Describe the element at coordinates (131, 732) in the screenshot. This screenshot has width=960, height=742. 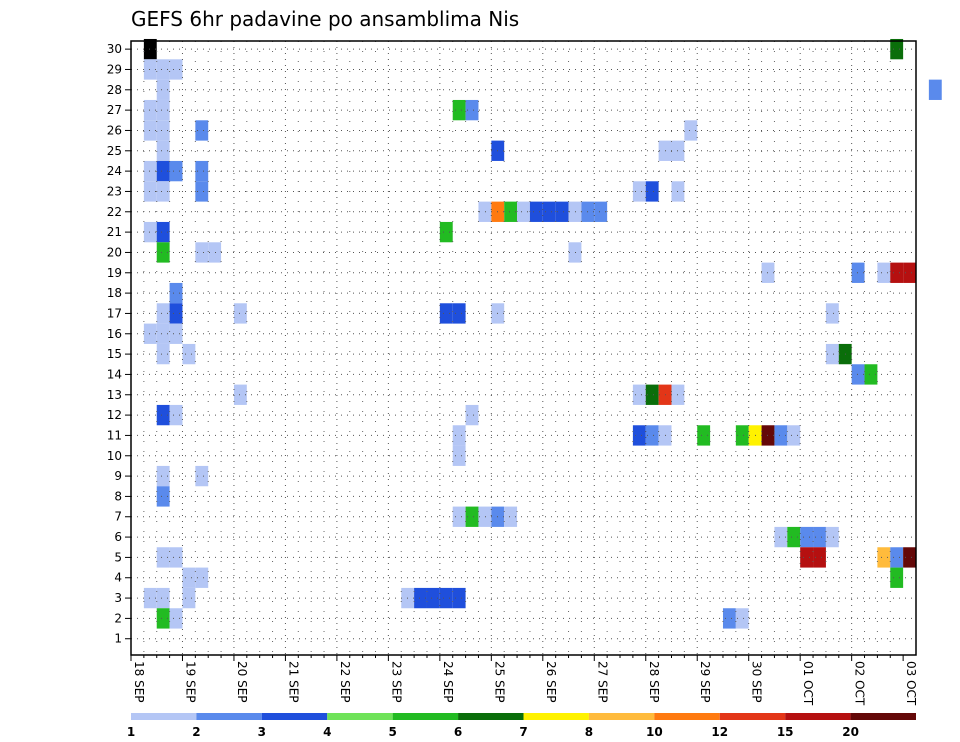
I see `colorbar-label: 1` at that location.